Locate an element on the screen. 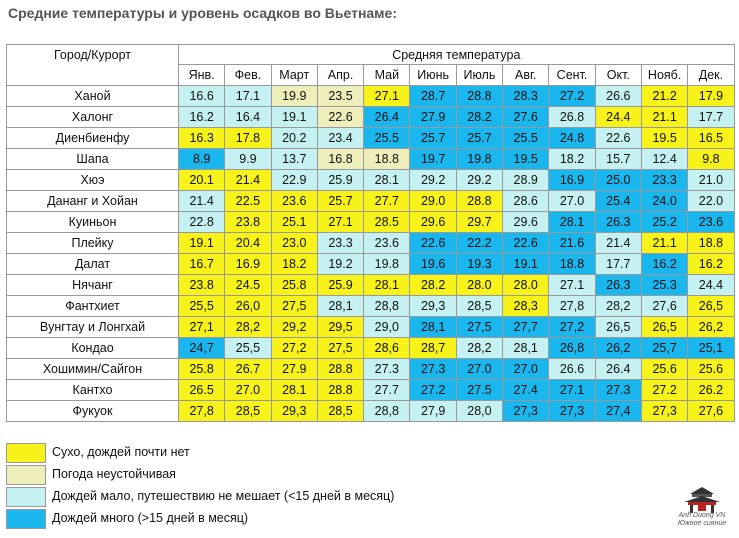 This screenshot has height=538, width=739. temperature-cell: 25.4 is located at coordinates (618, 201).